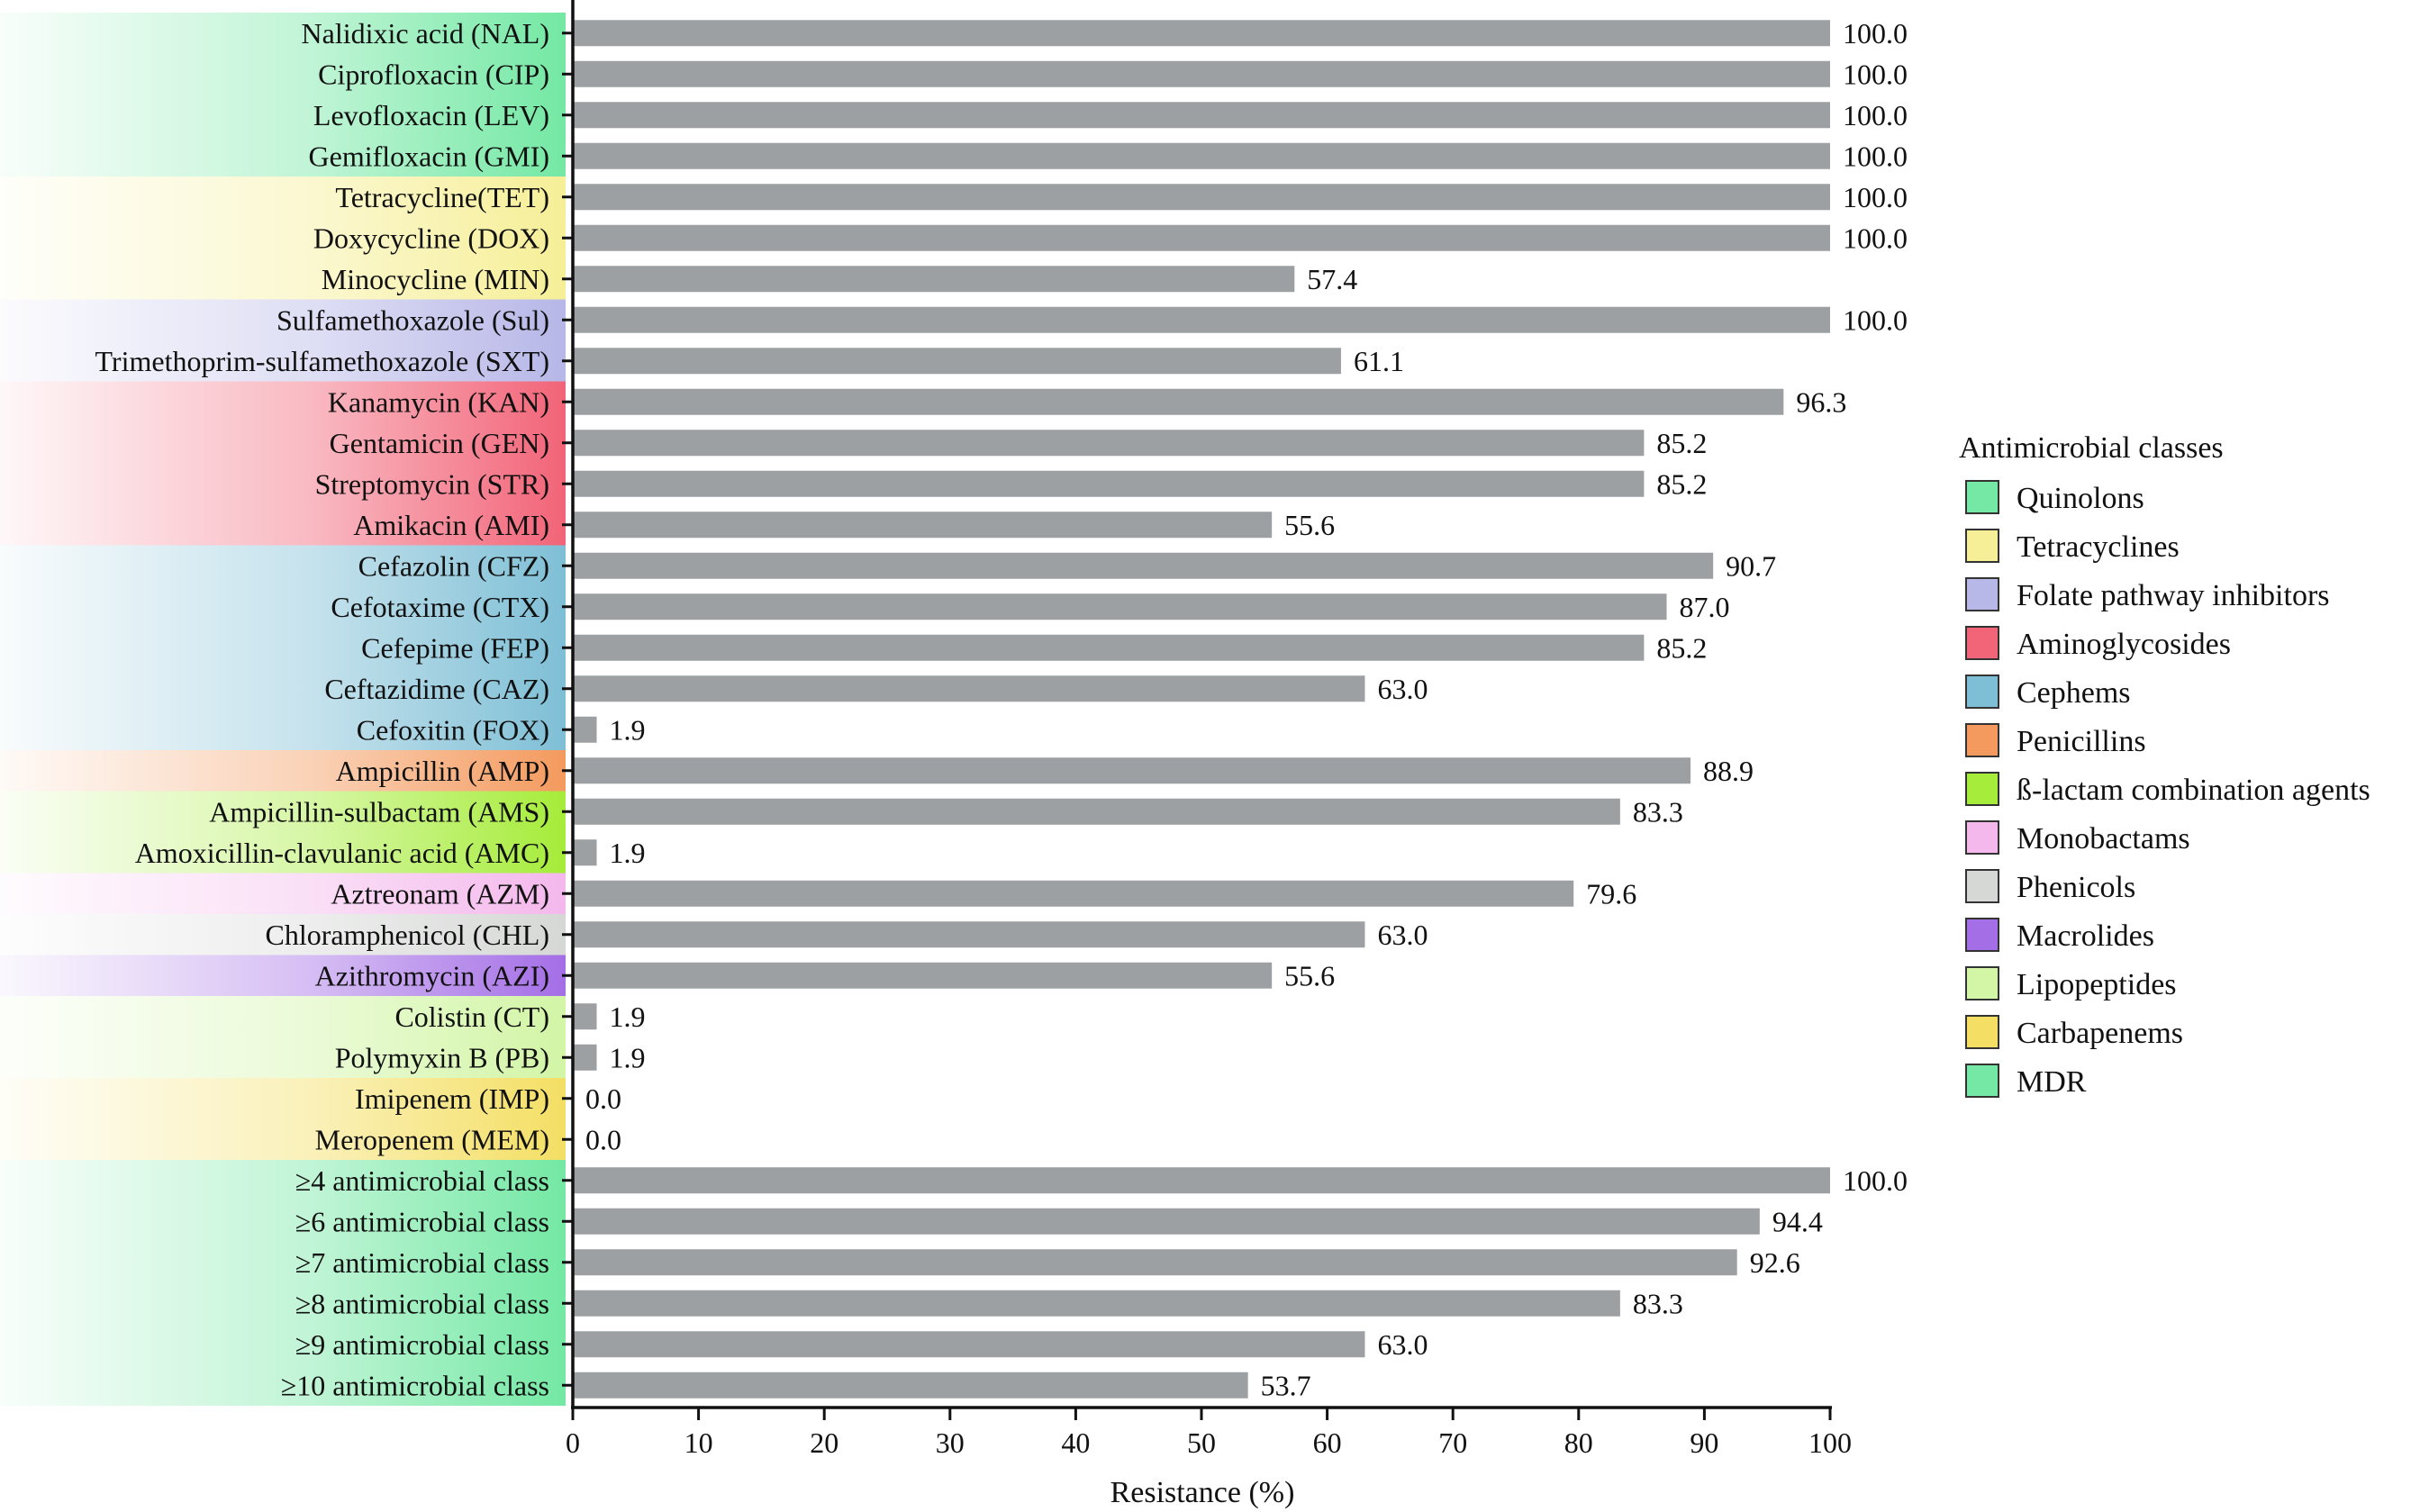 The height and width of the screenshot is (1512, 2411). I want to click on value-label: 92.6, so click(1775, 1262).